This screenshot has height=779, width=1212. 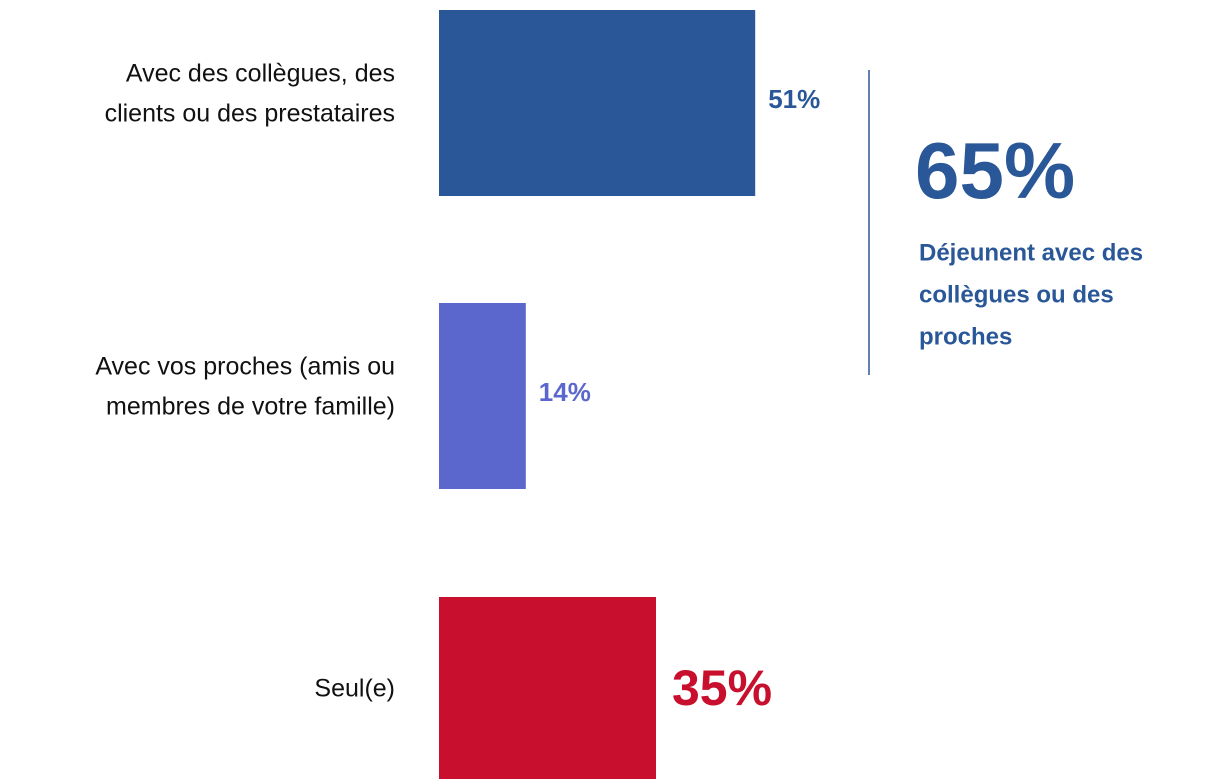 What do you see at coordinates (995, 170) in the screenshot?
I see `annotation-value: 65%` at bounding box center [995, 170].